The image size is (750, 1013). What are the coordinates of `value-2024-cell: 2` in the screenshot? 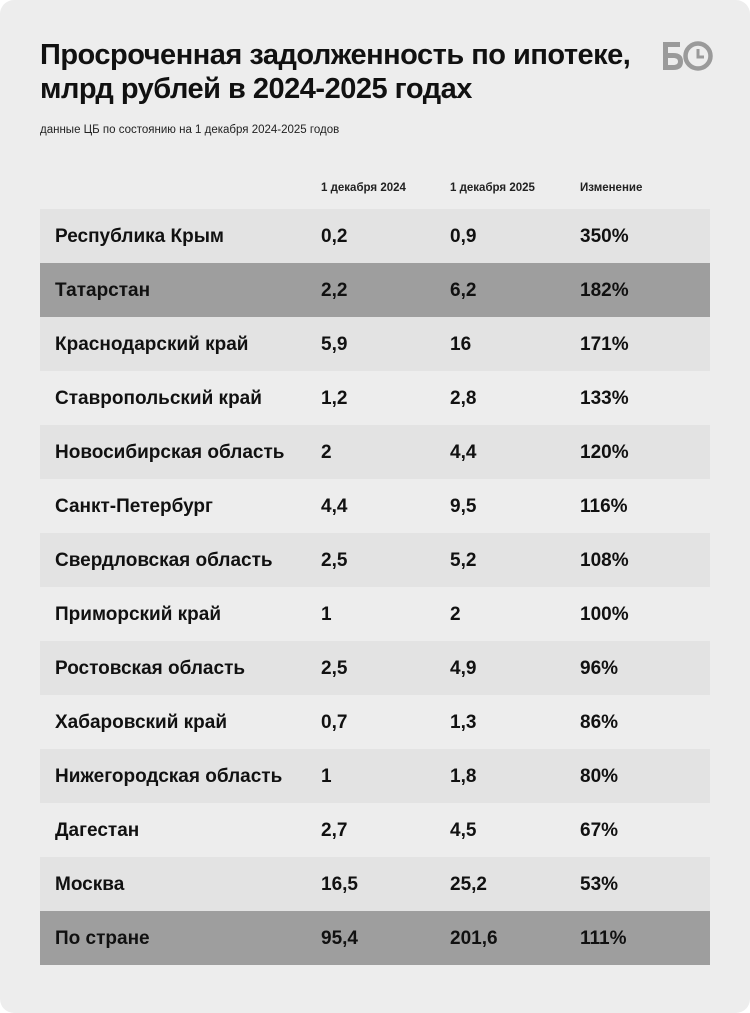 It's located at (326, 452).